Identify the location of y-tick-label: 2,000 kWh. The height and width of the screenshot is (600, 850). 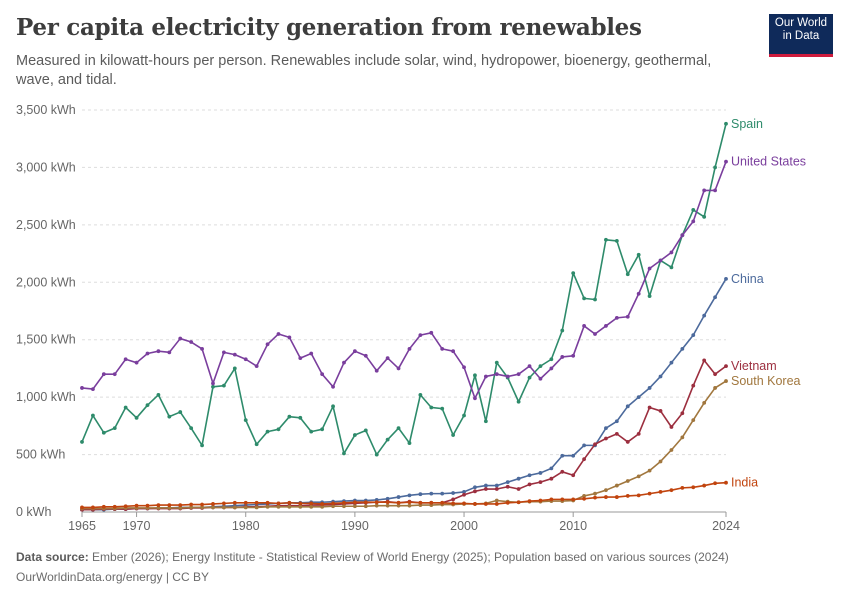
(46, 282).